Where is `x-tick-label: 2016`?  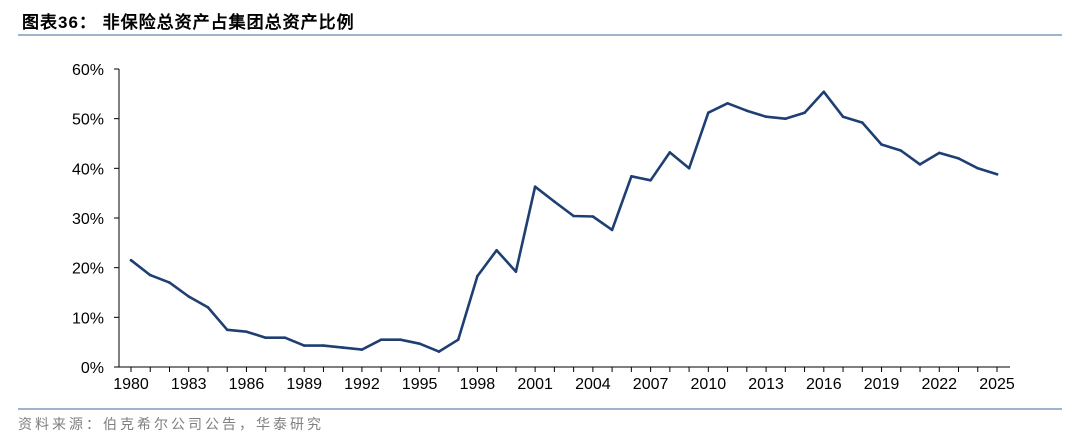 x-tick-label: 2016 is located at coordinates (824, 384).